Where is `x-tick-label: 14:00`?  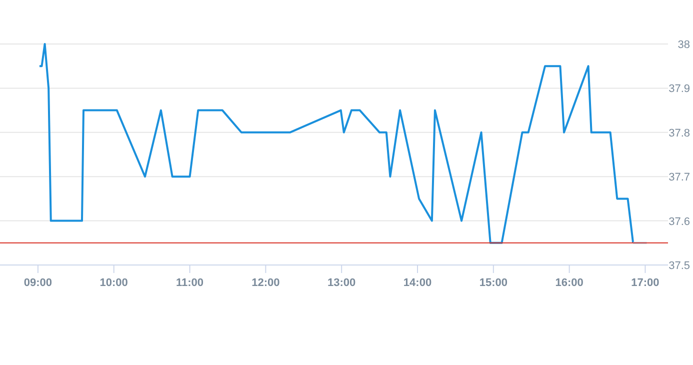
x-tick-label: 14:00 is located at coordinates (417, 283).